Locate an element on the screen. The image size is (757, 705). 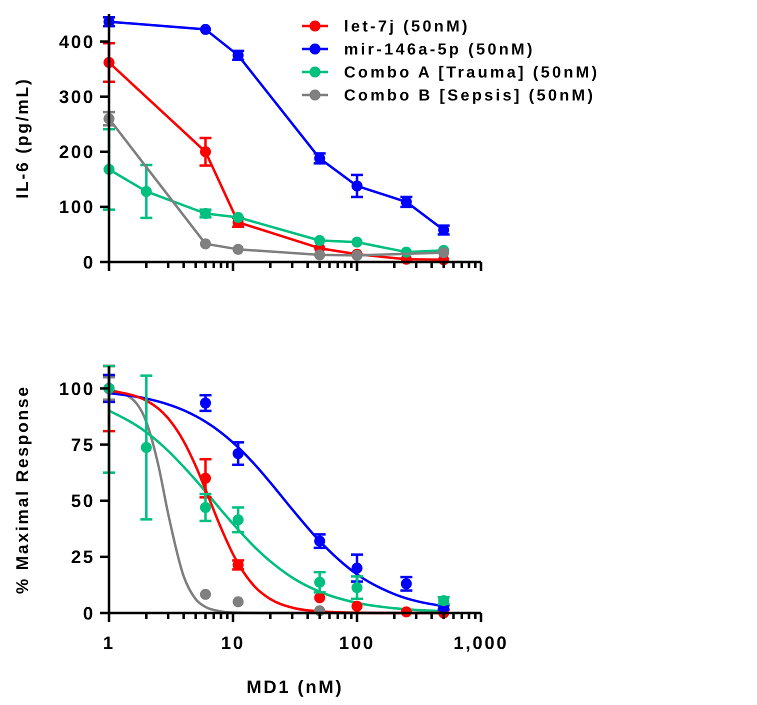
y-tick-label: 75 is located at coordinates (82, 444).